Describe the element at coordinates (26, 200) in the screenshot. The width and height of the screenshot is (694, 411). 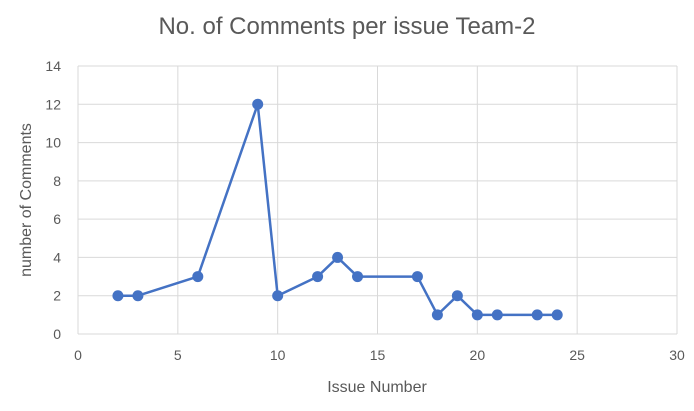
I see `y-axis-label: number of Comments` at that location.